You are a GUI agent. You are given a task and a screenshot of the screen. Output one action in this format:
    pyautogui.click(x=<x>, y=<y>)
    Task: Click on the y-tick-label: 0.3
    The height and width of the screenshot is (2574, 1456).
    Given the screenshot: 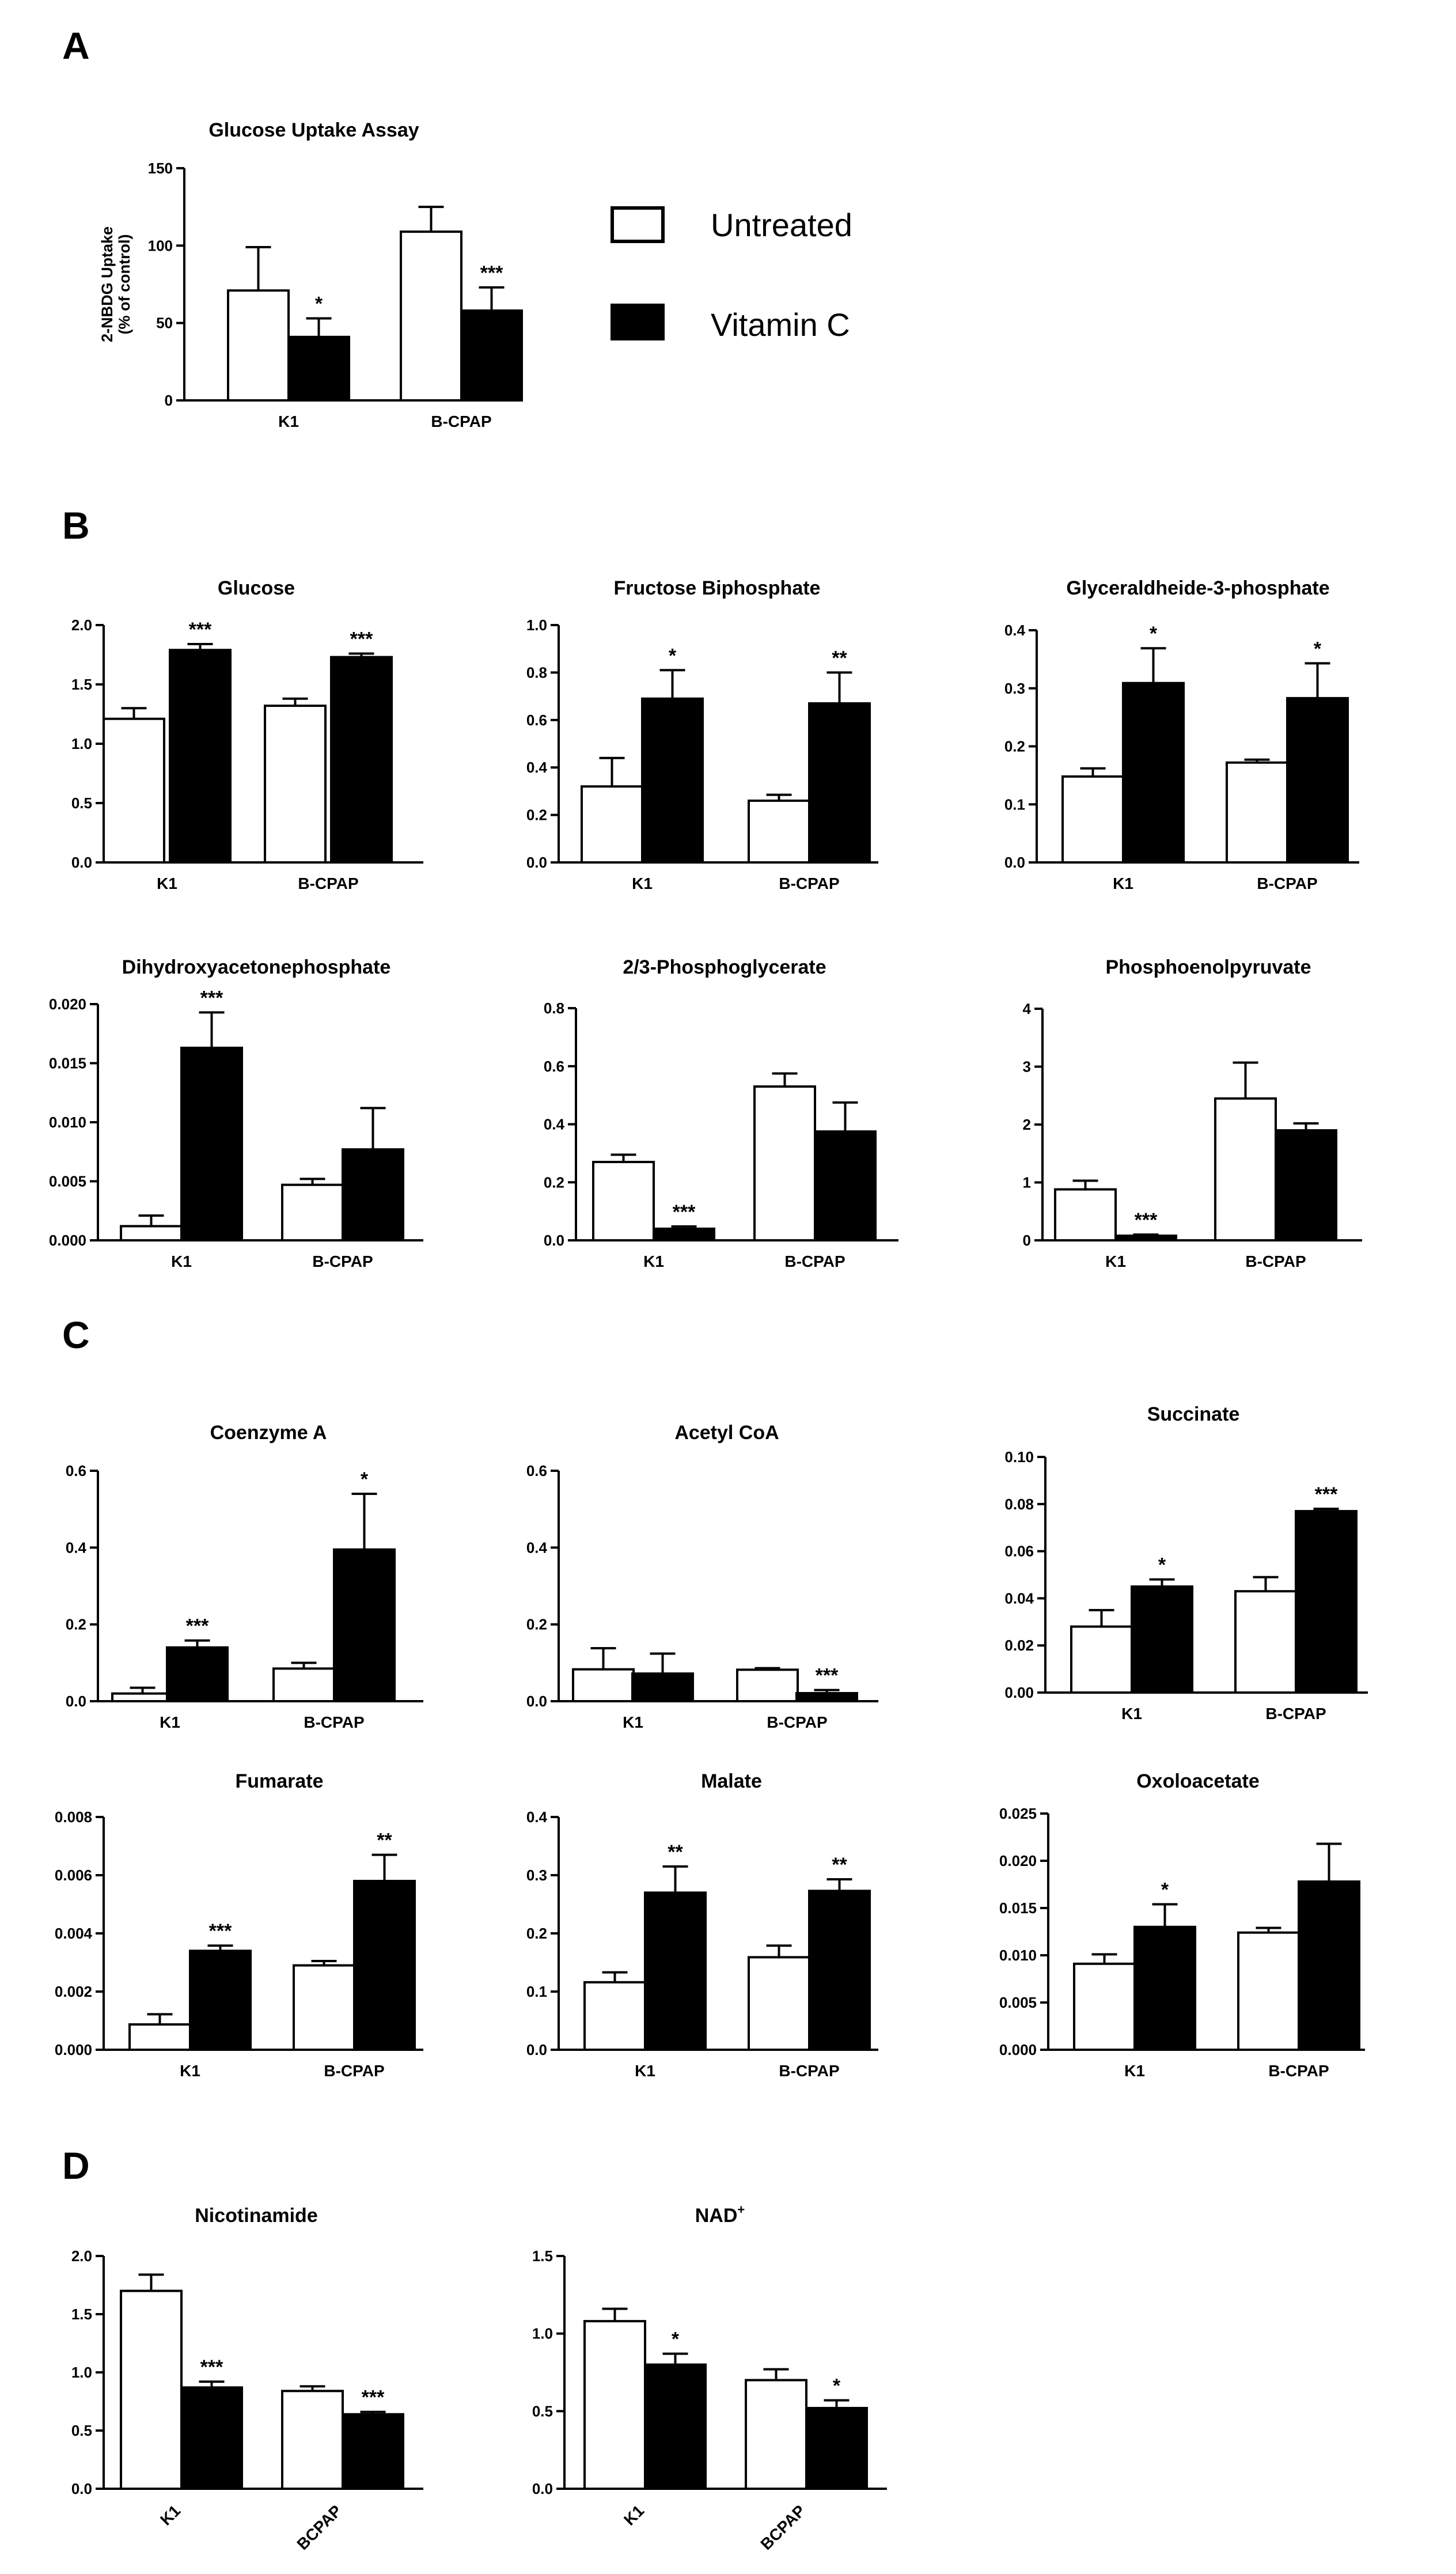 What is the action you would take?
    pyautogui.click(x=536, y=1875)
    